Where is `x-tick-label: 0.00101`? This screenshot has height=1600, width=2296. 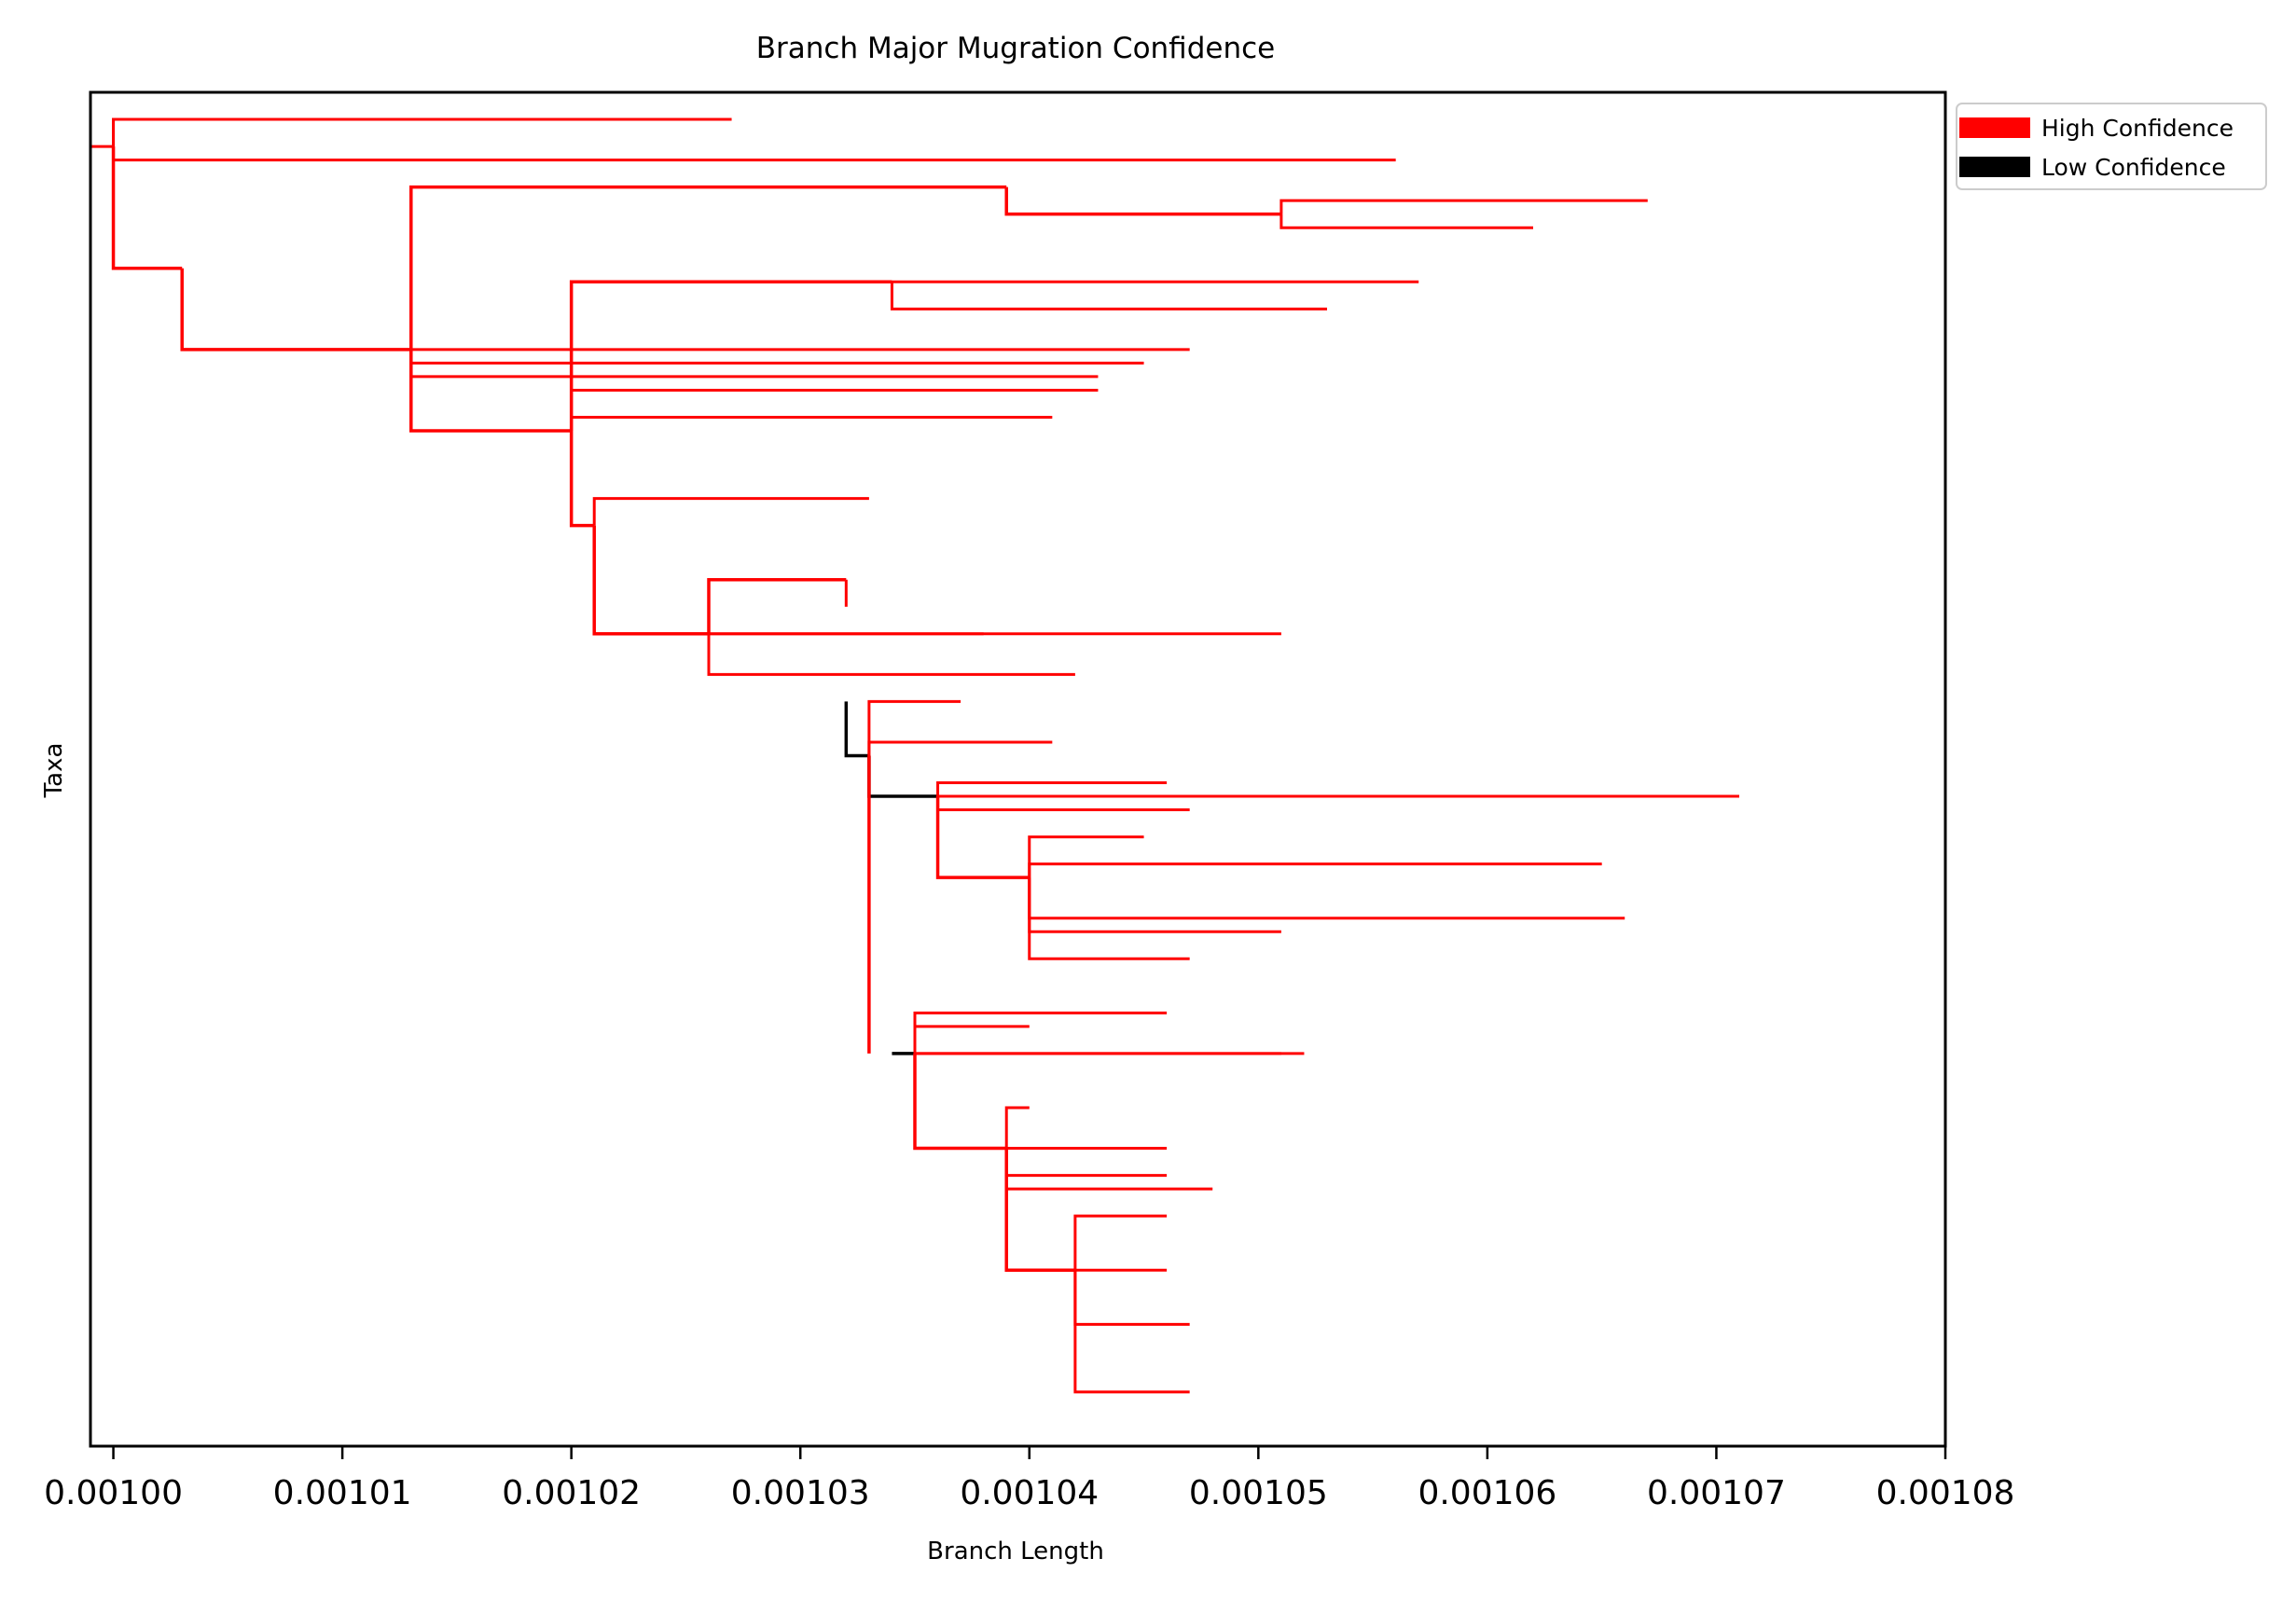 x-tick-label: 0.00101 is located at coordinates (342, 1493).